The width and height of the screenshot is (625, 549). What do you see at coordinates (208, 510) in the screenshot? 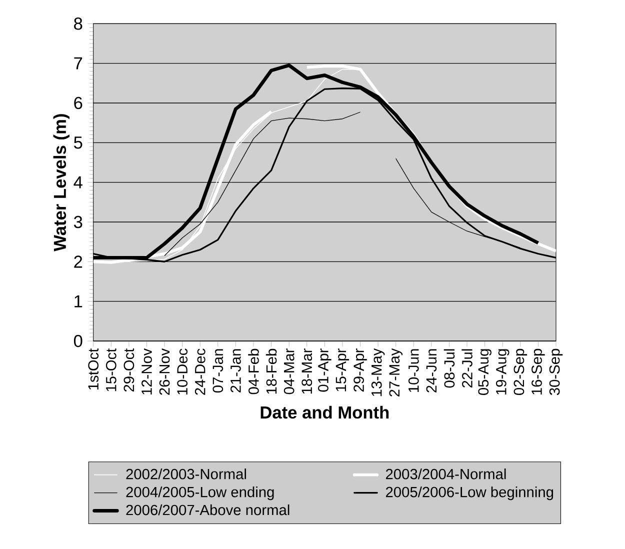
I see `legend-label: 2006/2007-Above normal` at bounding box center [208, 510].